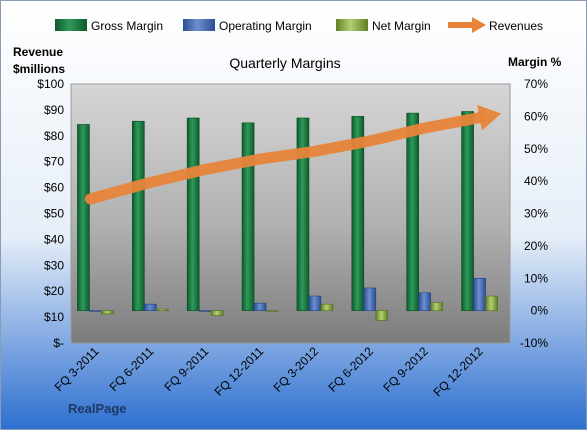 The width and height of the screenshot is (587, 430). I want to click on left-tick-label: $40, so click(54, 239).